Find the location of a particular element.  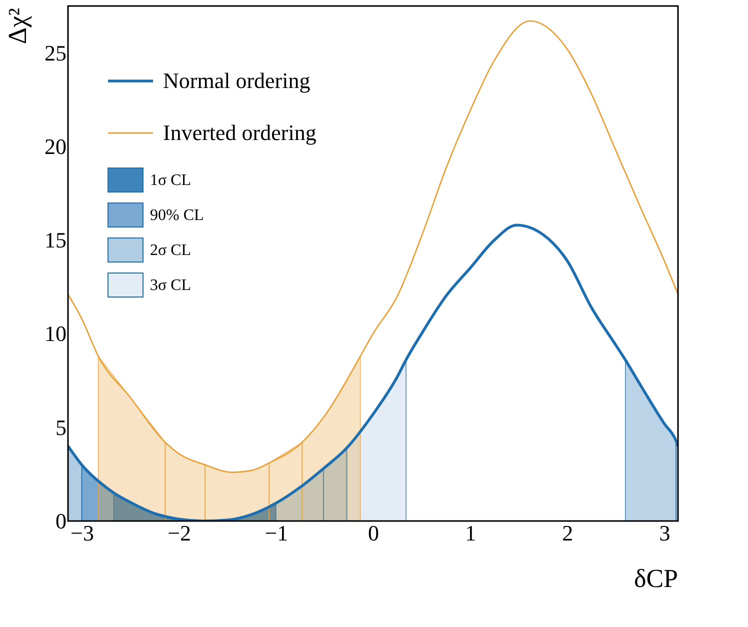

y-tick-label: 15 is located at coordinates (55, 240).